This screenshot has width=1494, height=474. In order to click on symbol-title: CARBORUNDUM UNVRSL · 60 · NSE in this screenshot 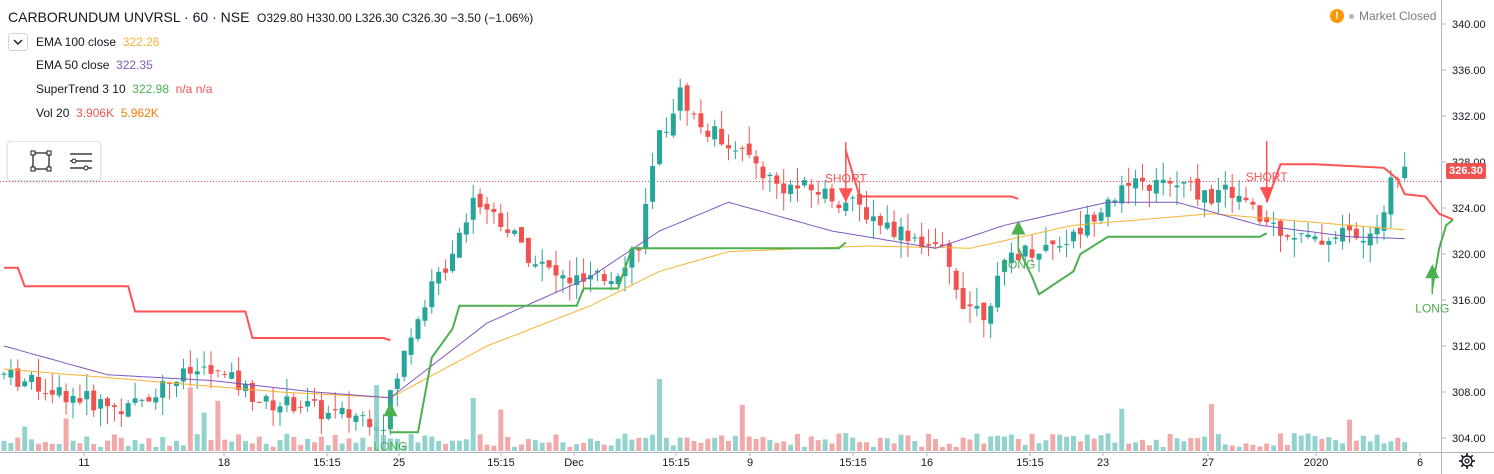, I will do `click(129, 17)`.